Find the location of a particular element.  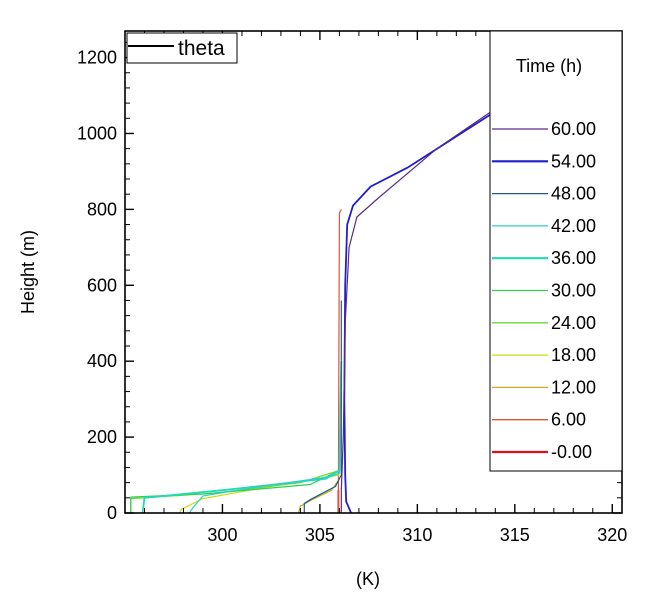

legend-title: Time (h) is located at coordinates (549, 66).